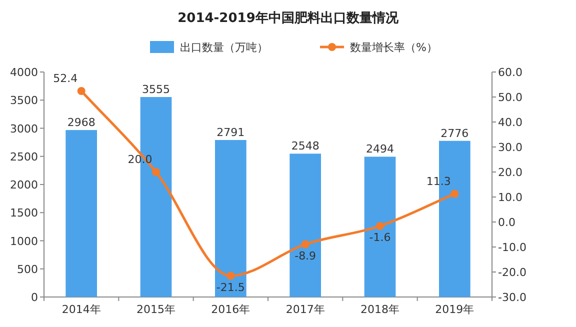 This screenshot has height=327, width=576. I want to click on y2-tick-label: -10.0, so click(512, 247).